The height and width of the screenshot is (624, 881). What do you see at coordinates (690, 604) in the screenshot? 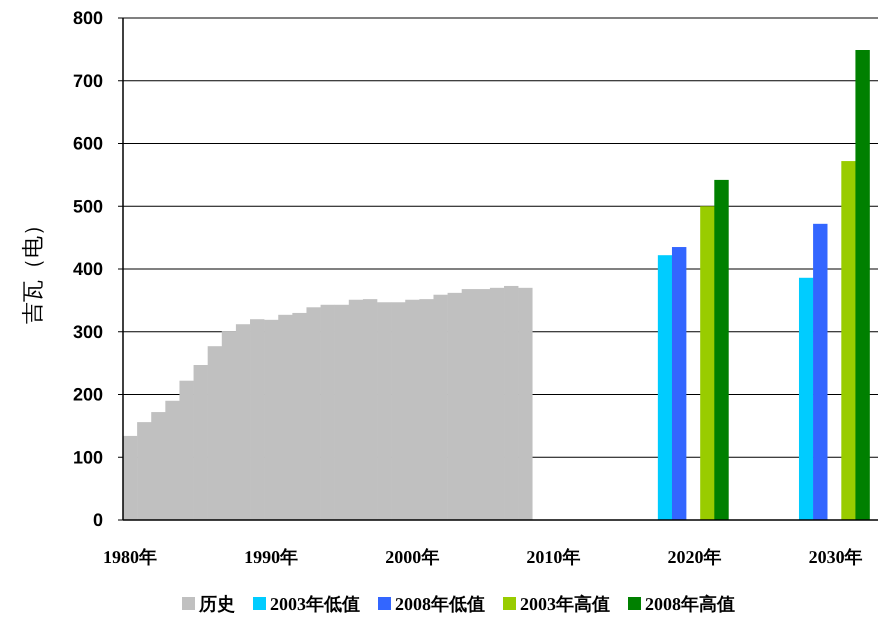
I see `legend-label: 2008年高值` at bounding box center [690, 604].